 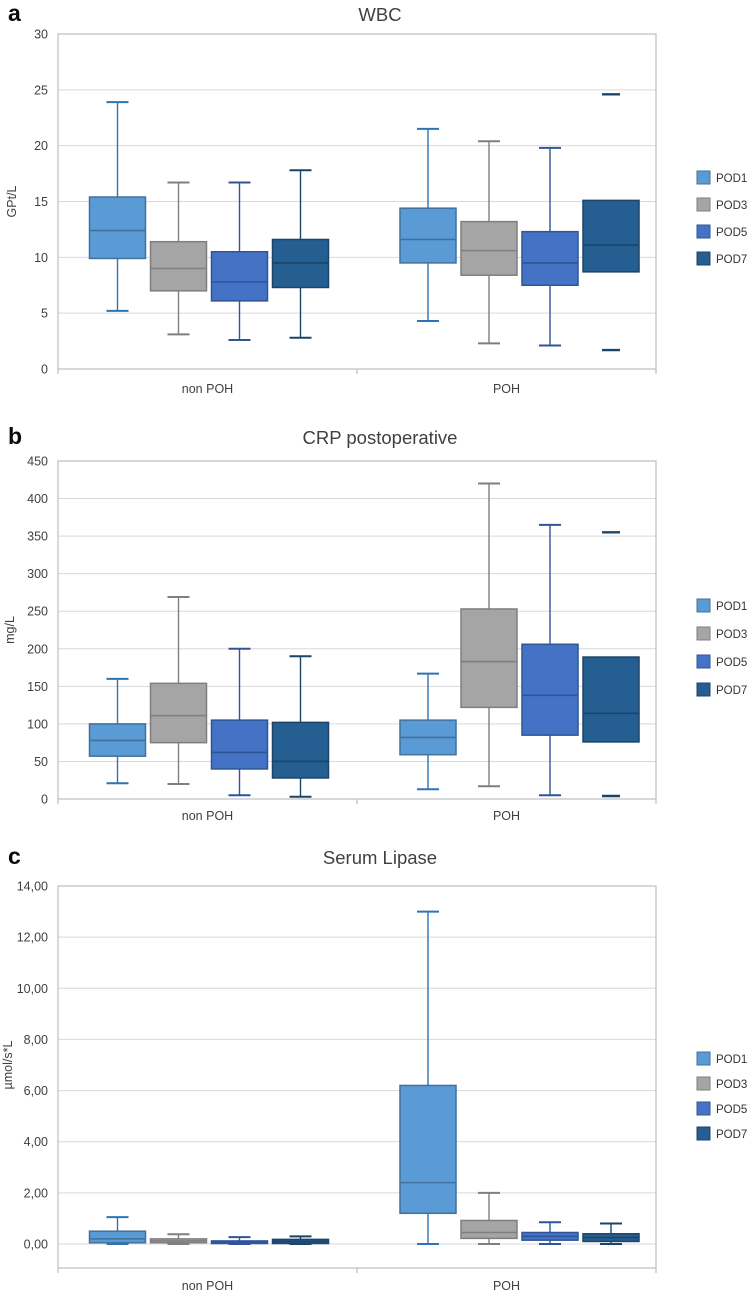 What do you see at coordinates (37, 574) in the screenshot?
I see `y-tick-label: 300` at bounding box center [37, 574].